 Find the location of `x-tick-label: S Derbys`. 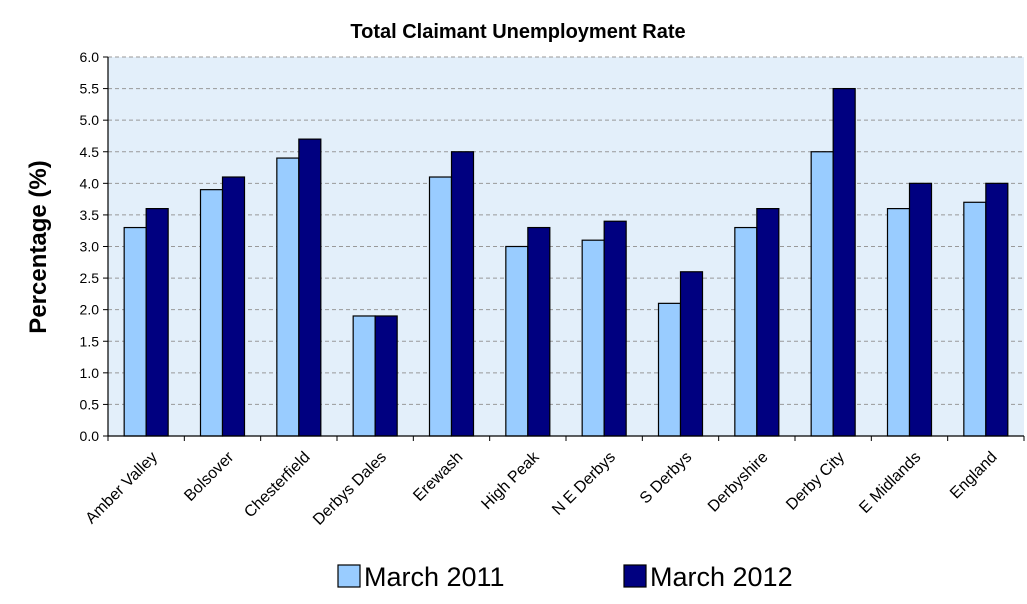

x-tick-label: S Derbys is located at coordinates (666, 478).